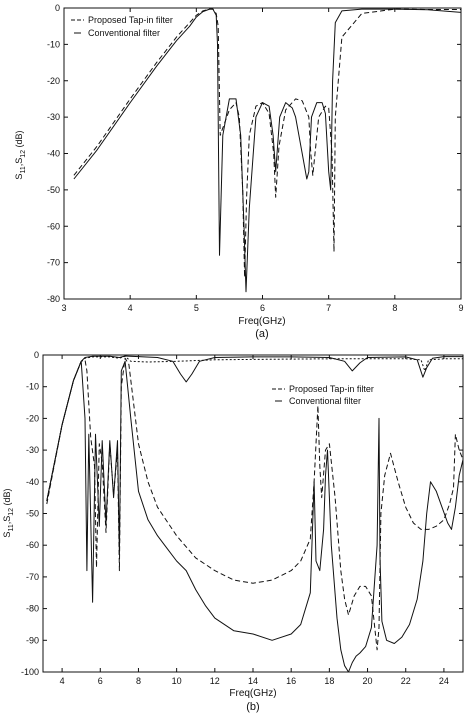  I want to click on chart-b-y-tick-label-6: -60, so click(32, 545).